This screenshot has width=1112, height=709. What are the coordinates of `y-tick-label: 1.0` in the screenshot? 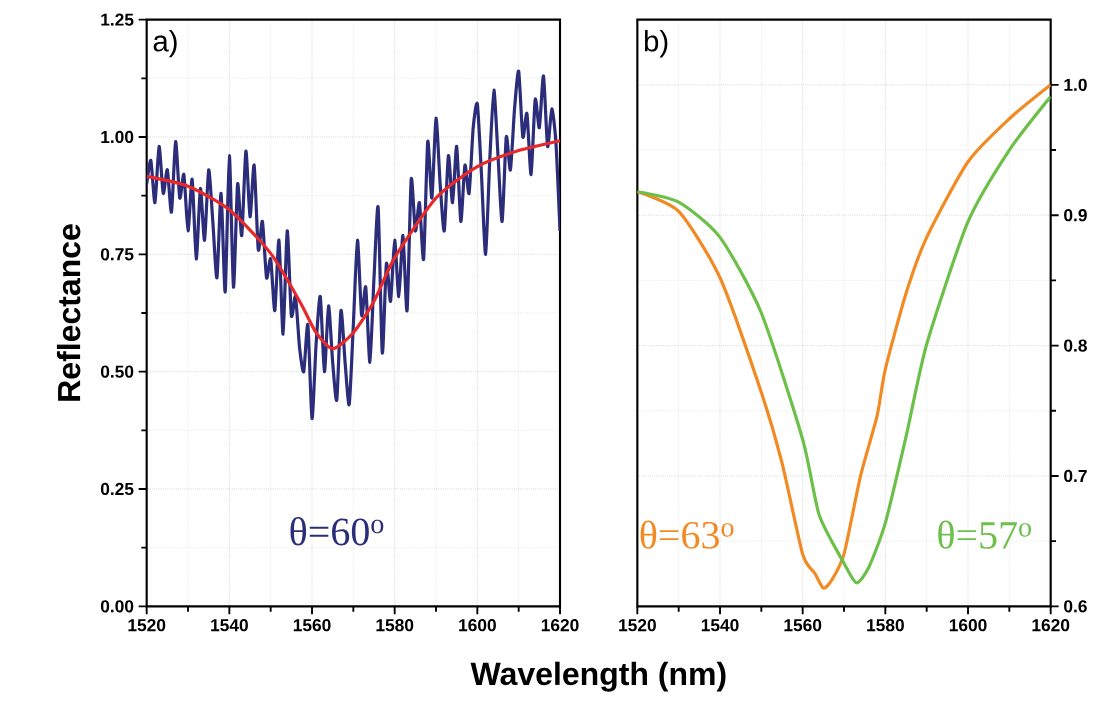 It's located at (1075, 84).